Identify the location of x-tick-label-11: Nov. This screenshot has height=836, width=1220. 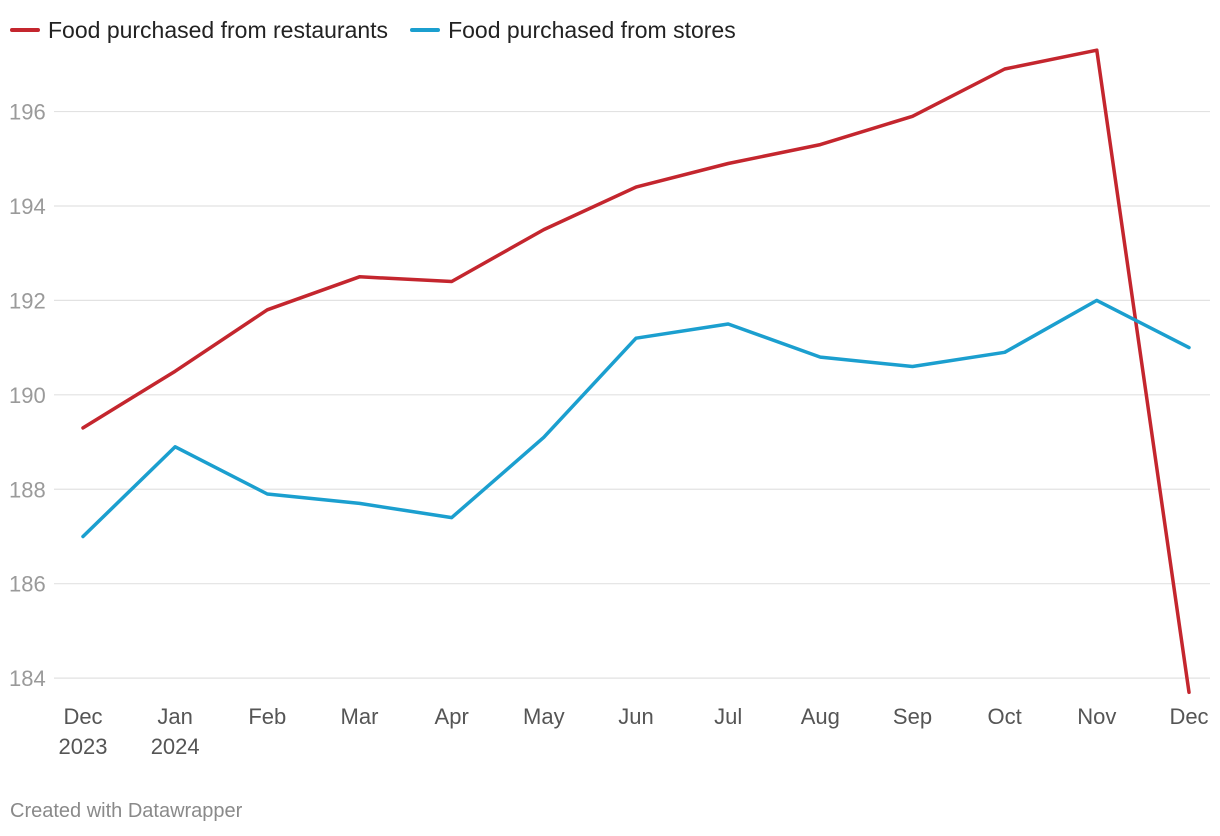
(1096, 716).